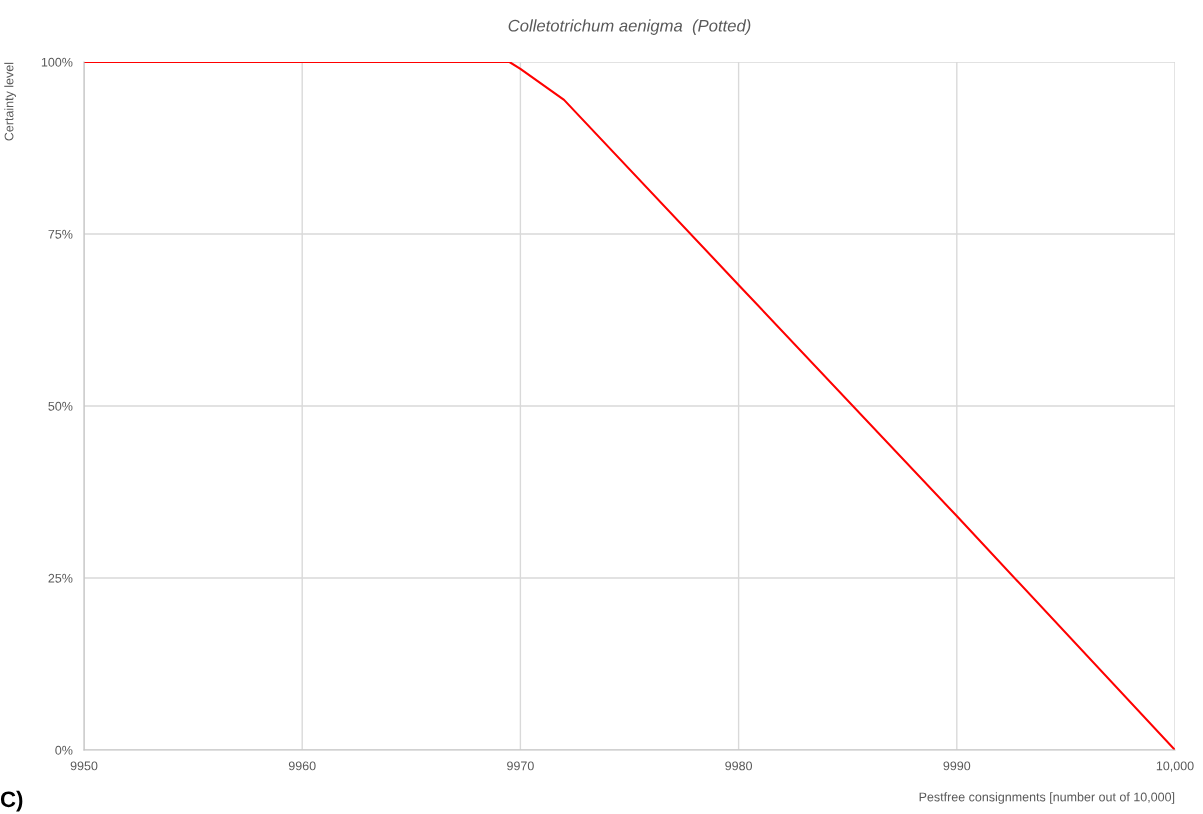 This screenshot has width=1203, height=814. Describe the element at coordinates (1047, 798) in the screenshot. I see `x-axis-title: Pestfree consignments [number out of 10,000]` at that location.